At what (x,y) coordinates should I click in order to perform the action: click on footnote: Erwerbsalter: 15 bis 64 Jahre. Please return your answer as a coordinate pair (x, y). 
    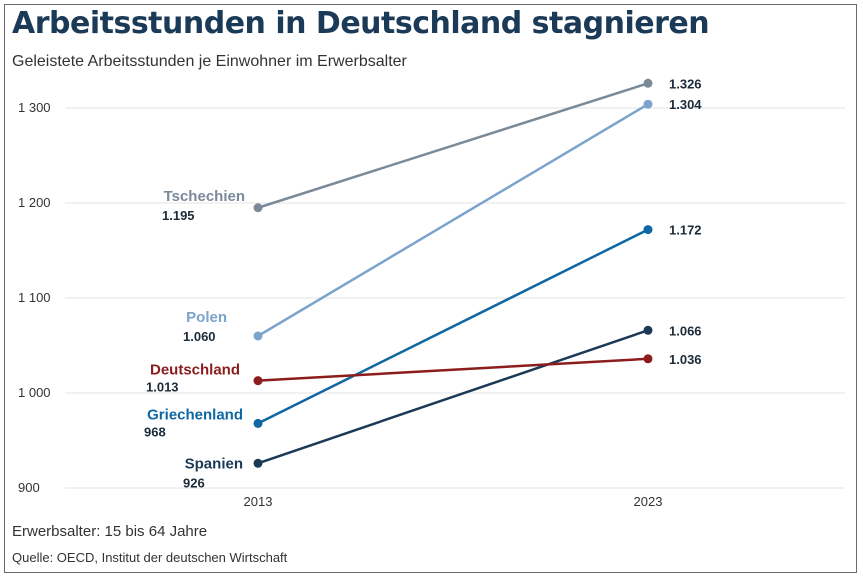
    Looking at the image, I should click on (110, 531).